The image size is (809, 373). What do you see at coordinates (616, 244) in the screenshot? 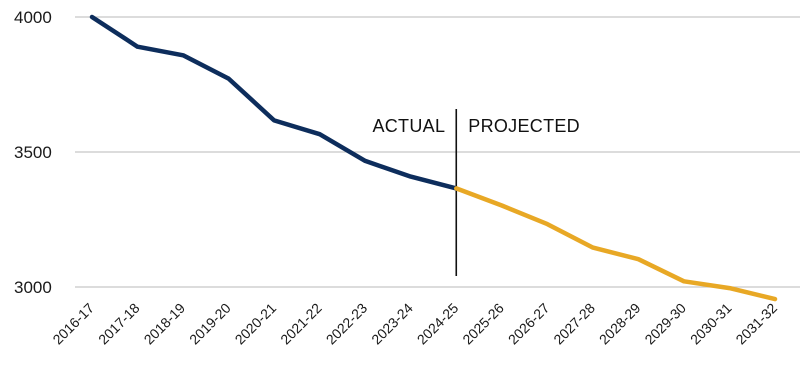
I see `series-line-projected` at bounding box center [616, 244].